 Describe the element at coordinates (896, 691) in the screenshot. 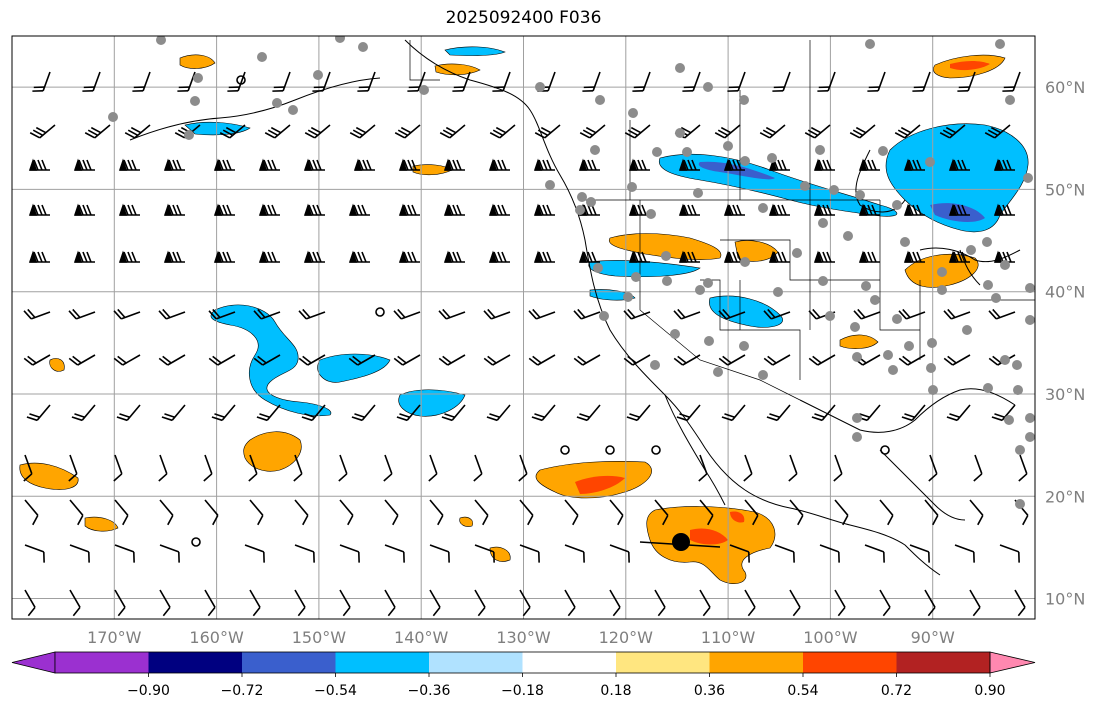

I see `colorbar-tick-label: 0.72` at that location.